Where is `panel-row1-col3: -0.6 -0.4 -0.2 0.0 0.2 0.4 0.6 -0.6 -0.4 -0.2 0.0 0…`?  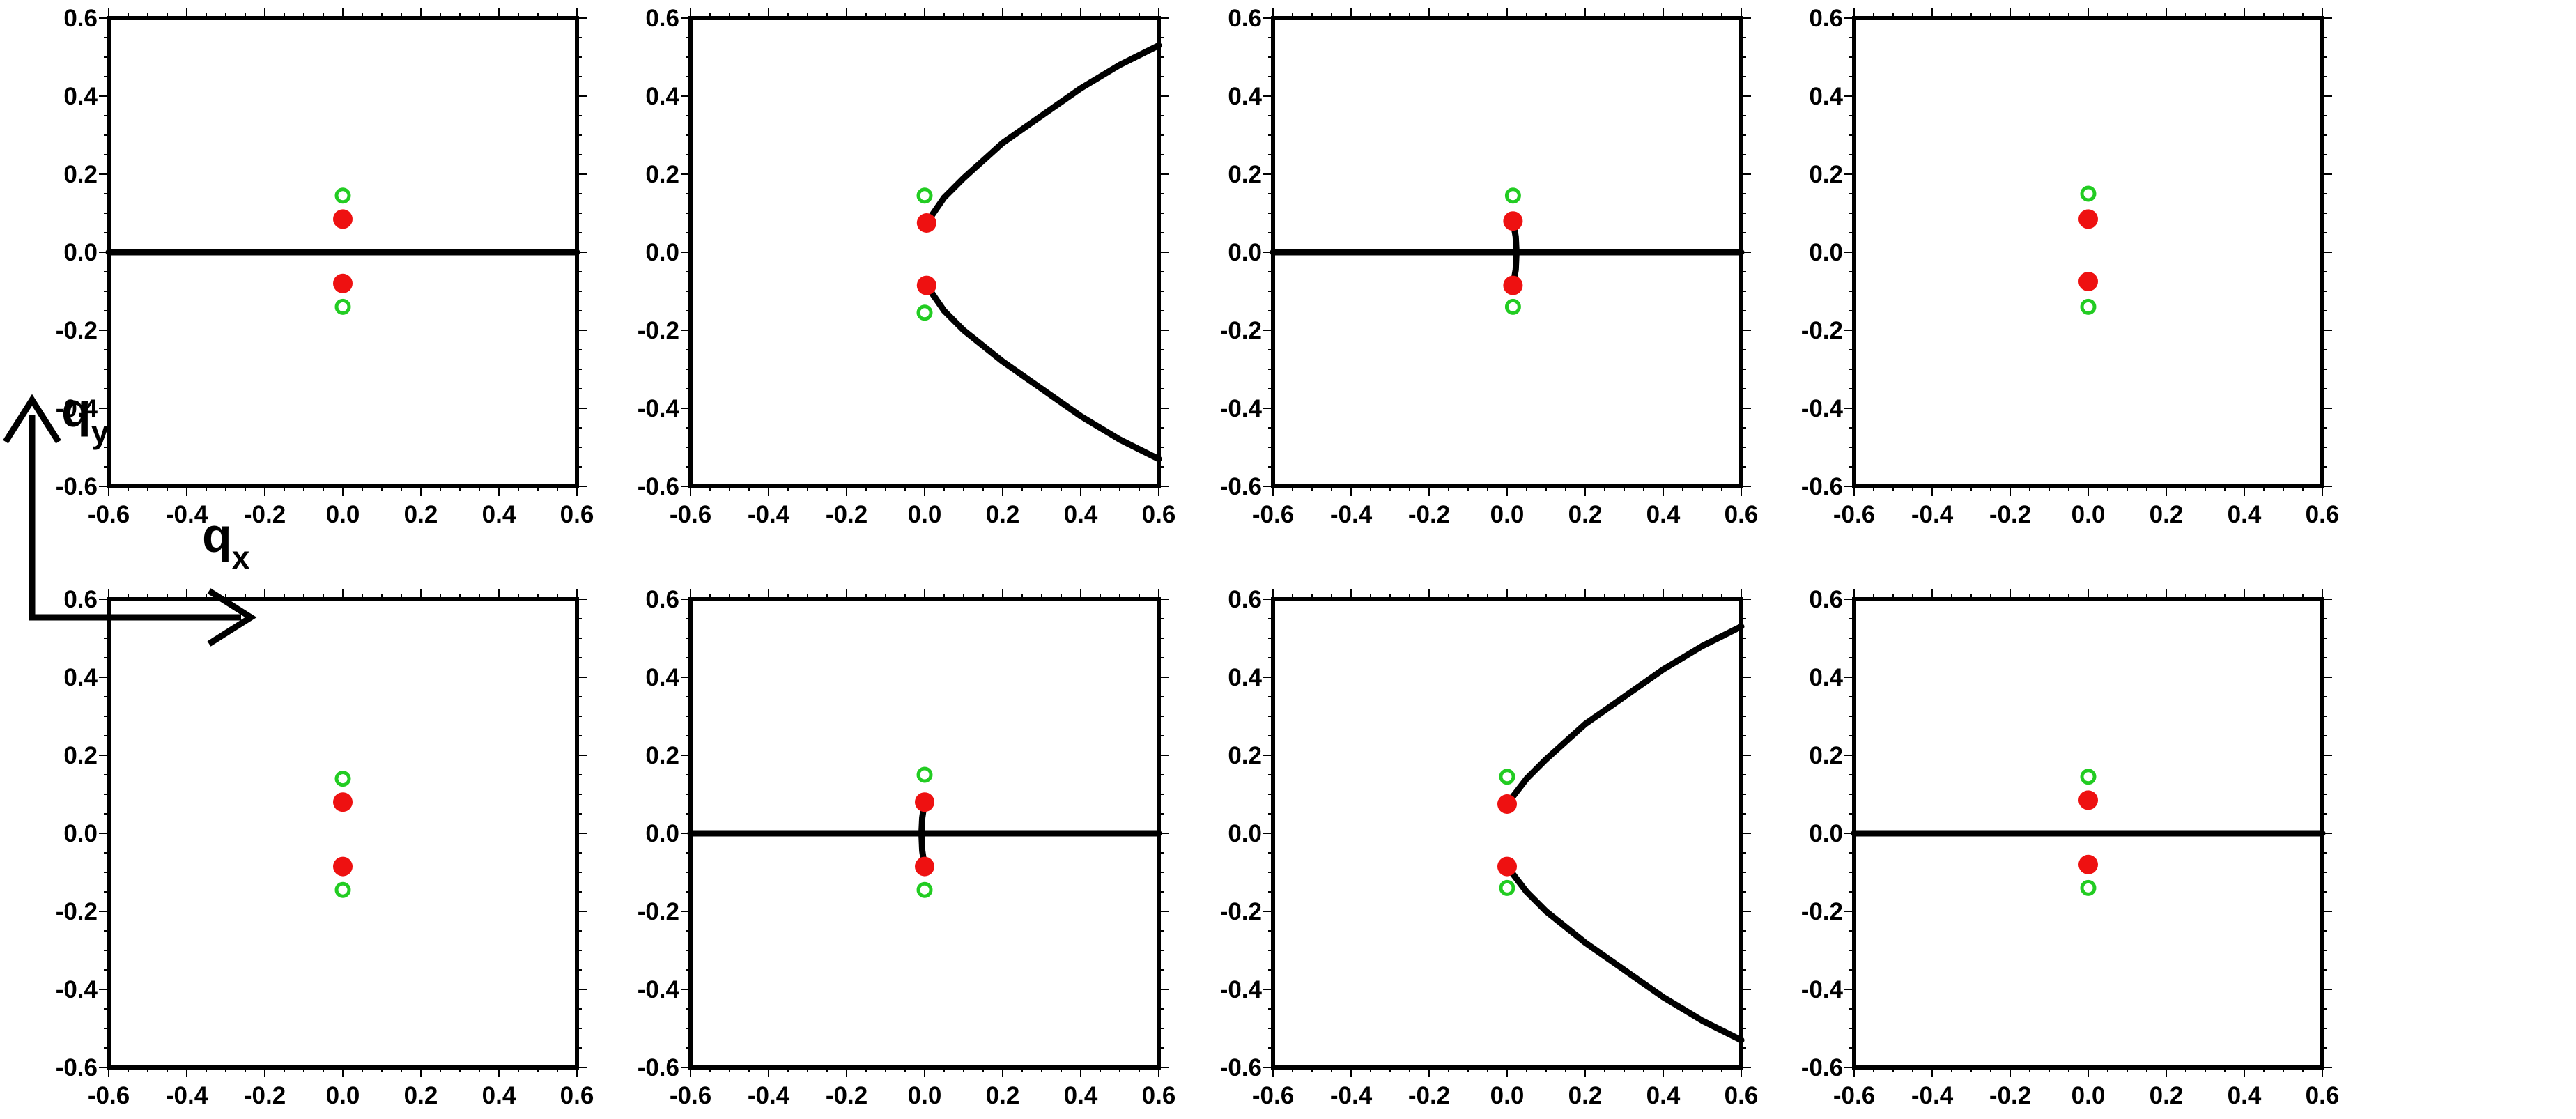 panel-row1-col3: -0.6 -0.4 -0.2 0.0 0.2 0.4 0.6 -0.6 -0.4 -0.2 0.0 0… is located at coordinates (1489, 266).